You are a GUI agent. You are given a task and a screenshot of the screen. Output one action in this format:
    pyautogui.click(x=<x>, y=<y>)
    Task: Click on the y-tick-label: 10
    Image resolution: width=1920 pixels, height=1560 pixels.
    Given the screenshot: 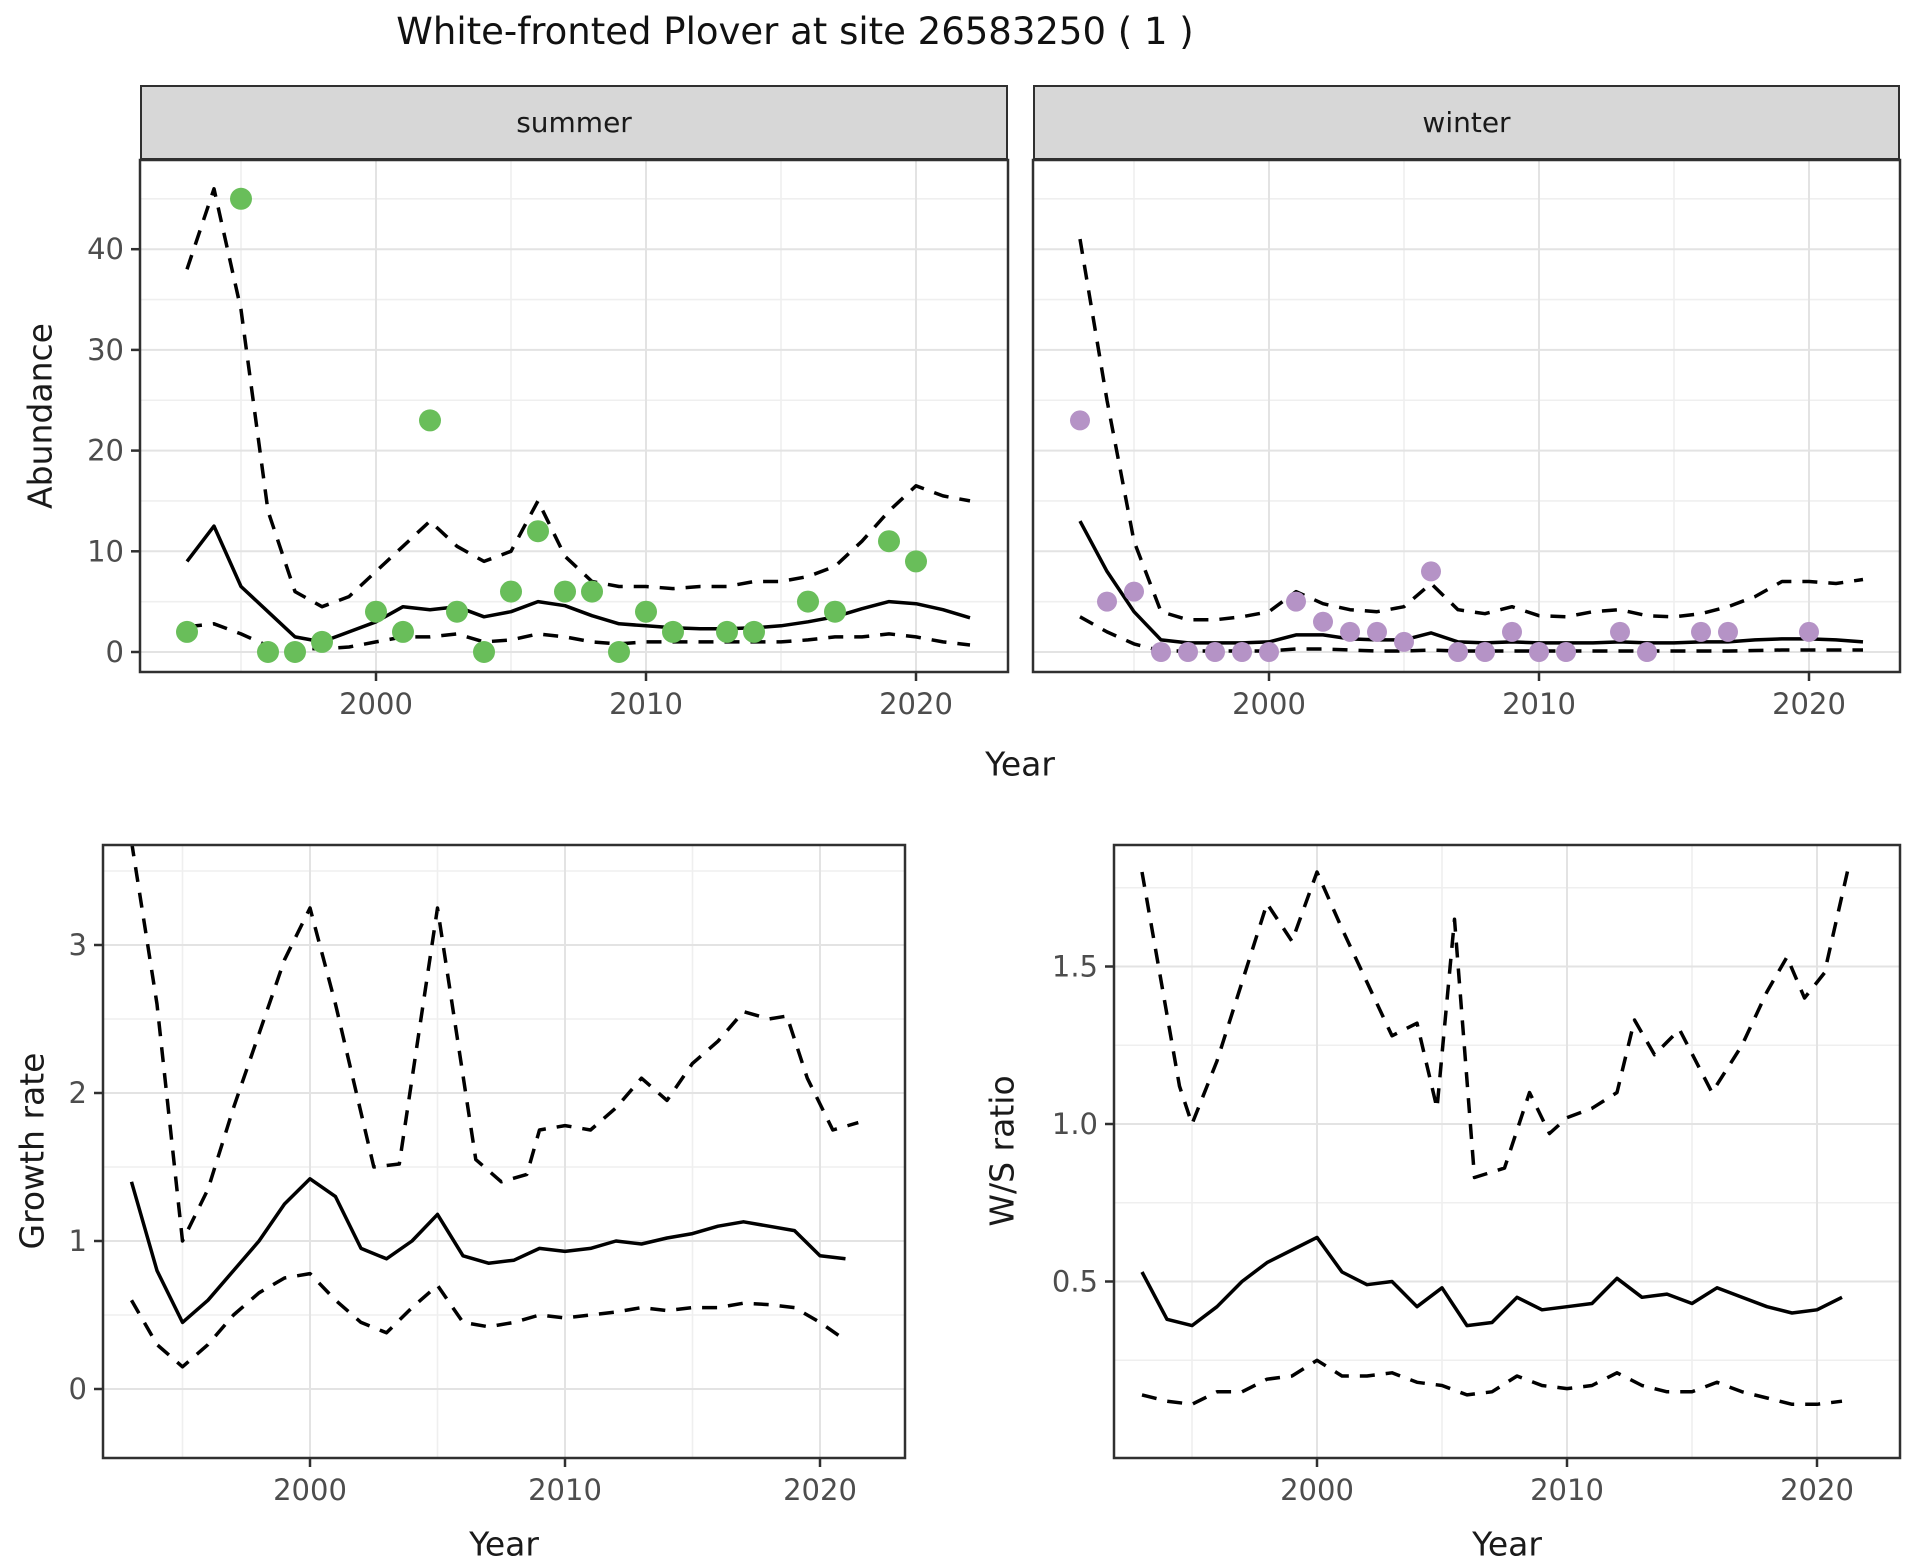 What is the action you would take?
    pyautogui.click(x=105, y=551)
    